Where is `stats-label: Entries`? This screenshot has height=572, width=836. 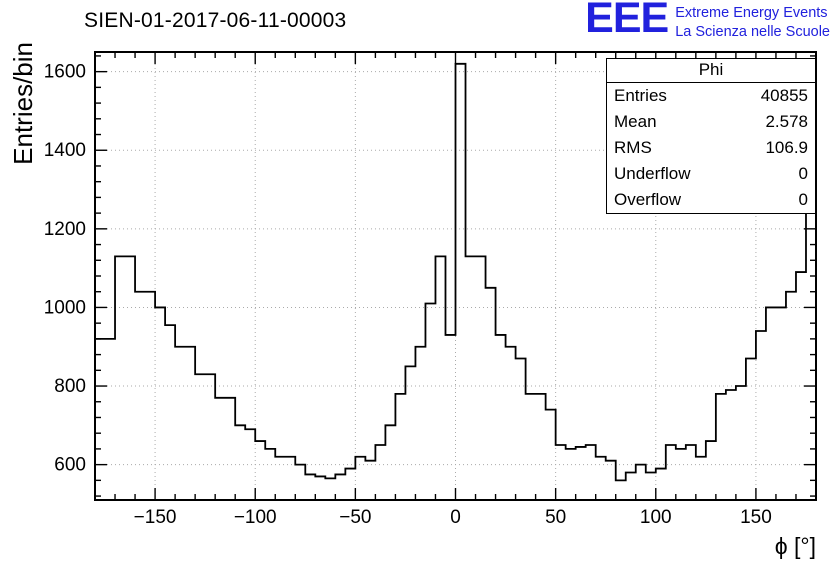
stats-label: Entries is located at coordinates (640, 95).